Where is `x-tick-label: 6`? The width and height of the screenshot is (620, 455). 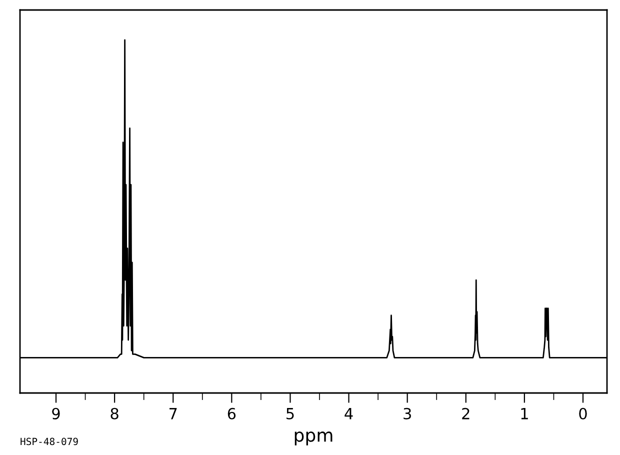 x-tick-label: 6 is located at coordinates (232, 414).